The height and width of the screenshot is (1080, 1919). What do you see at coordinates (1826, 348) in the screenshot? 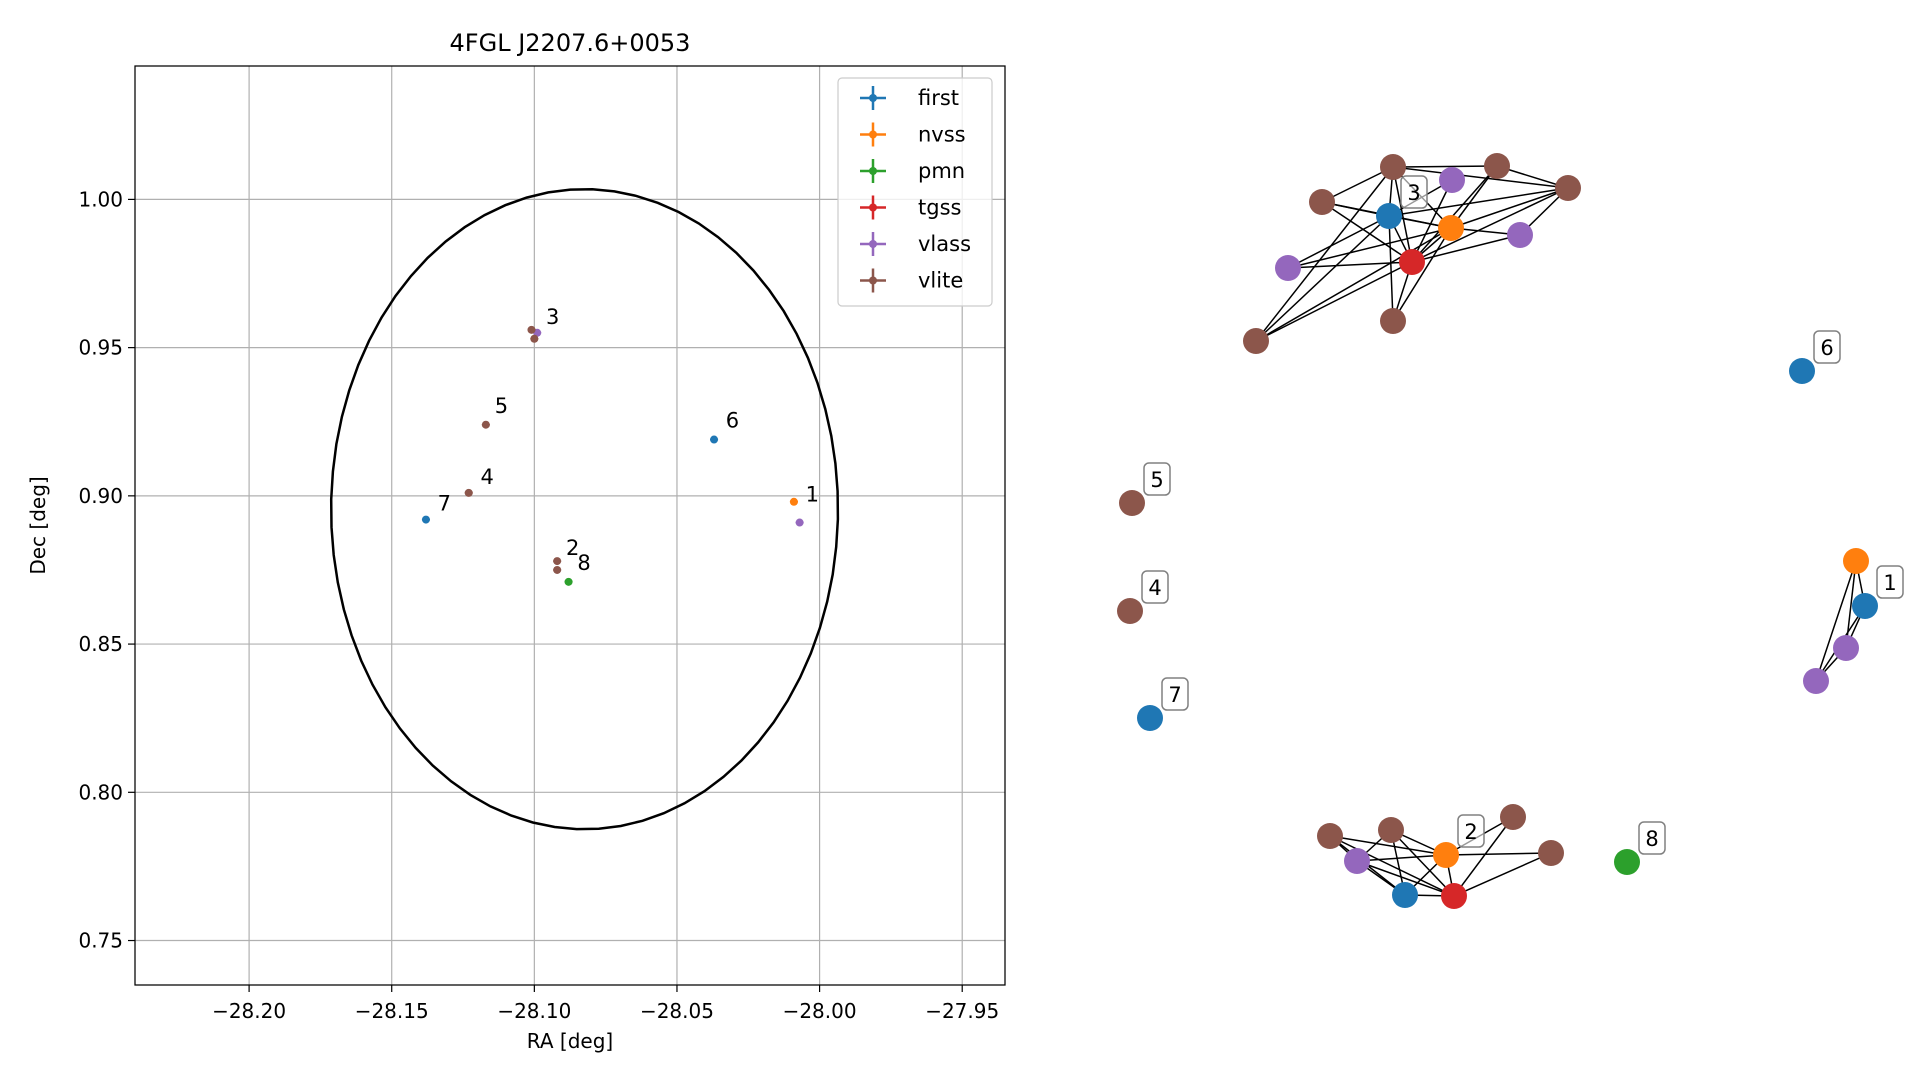
I see `network-label-6: 6` at bounding box center [1826, 348].